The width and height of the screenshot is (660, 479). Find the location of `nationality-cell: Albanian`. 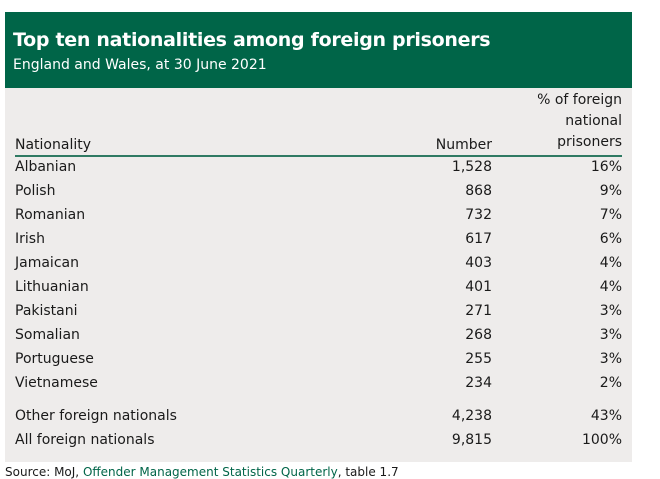

nationality-cell: Albanian is located at coordinates (46, 167).